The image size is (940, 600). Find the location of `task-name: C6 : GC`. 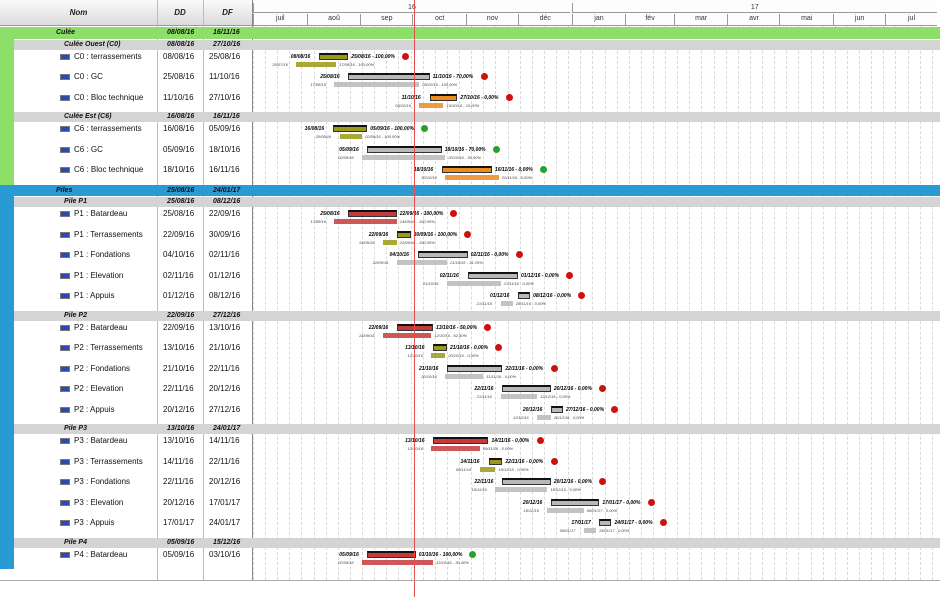

task-name: C6 : GC is located at coordinates (88, 149).